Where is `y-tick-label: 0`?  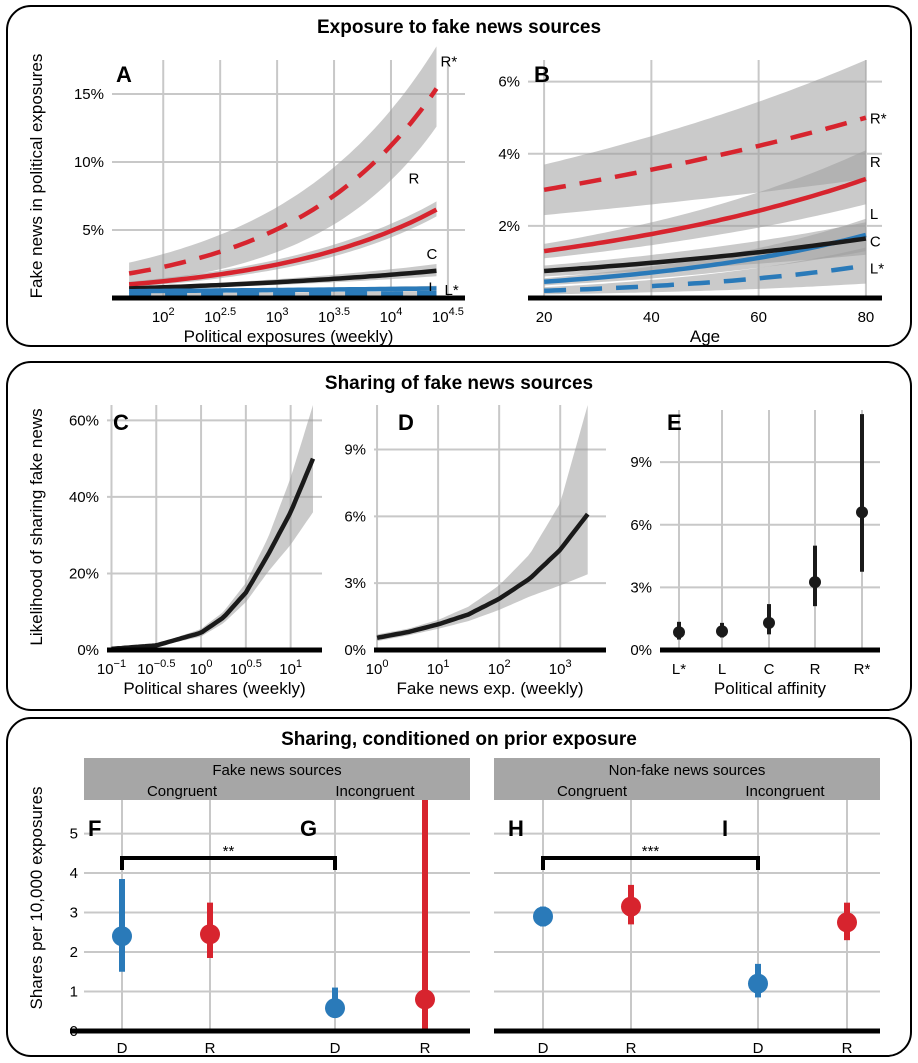
y-tick-label: 0 is located at coordinates (74, 1031).